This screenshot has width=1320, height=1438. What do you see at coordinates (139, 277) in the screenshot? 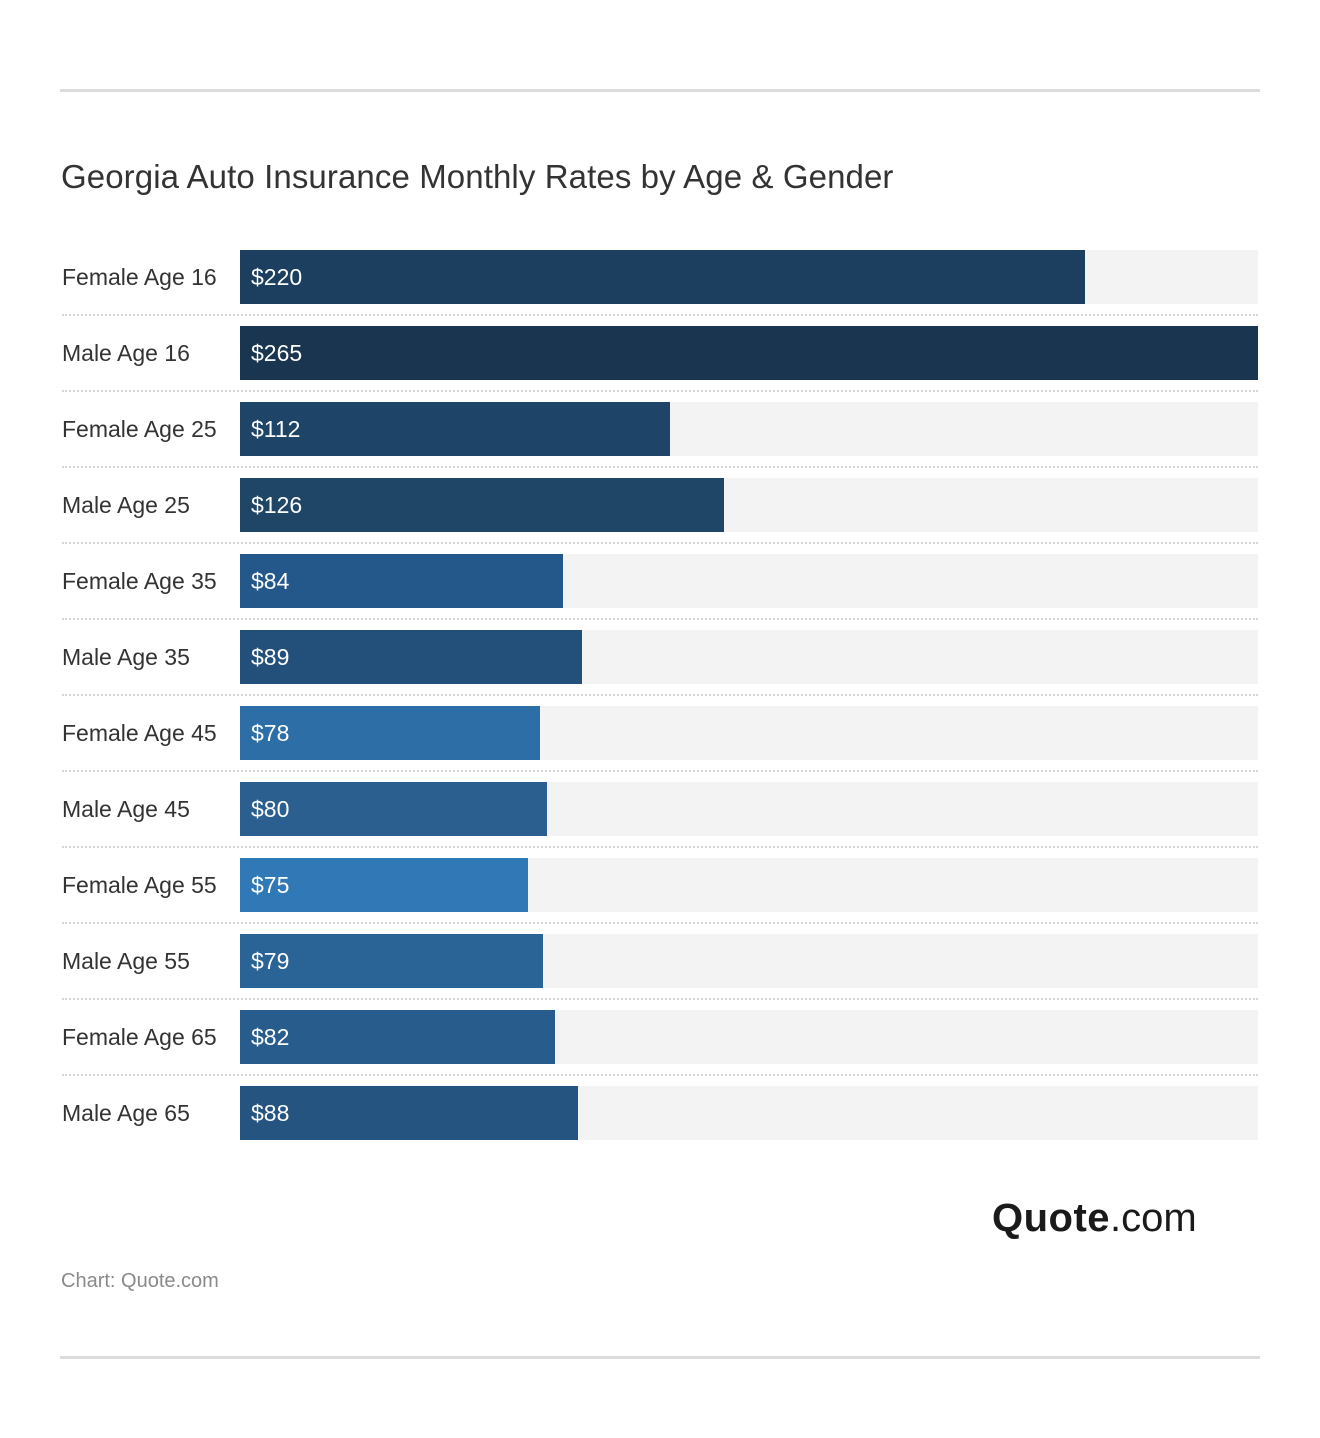
I see `category-label: Female Age 16` at bounding box center [139, 277].